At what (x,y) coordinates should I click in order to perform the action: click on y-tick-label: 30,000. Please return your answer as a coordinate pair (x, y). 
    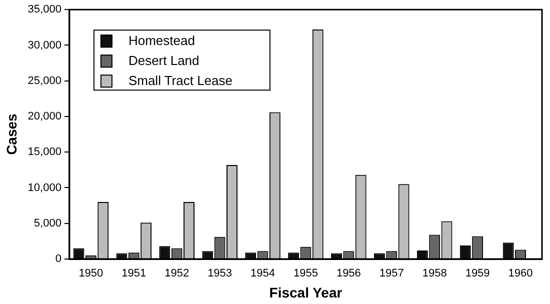
    Looking at the image, I should click on (45, 45).